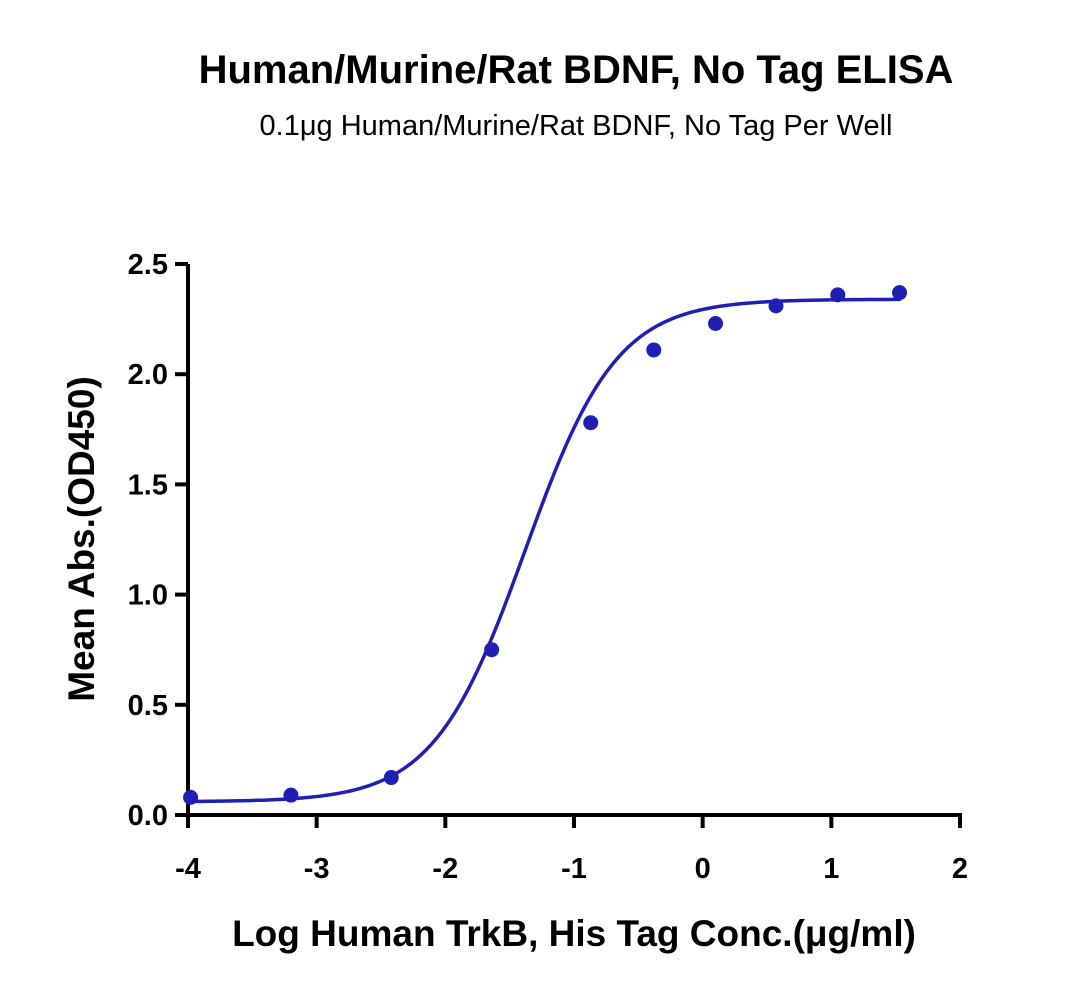 The image size is (1080, 997). I want to click on x-axis-title: Log Human TrkB, His Tag Conc.(μg/ml), so click(574, 933).